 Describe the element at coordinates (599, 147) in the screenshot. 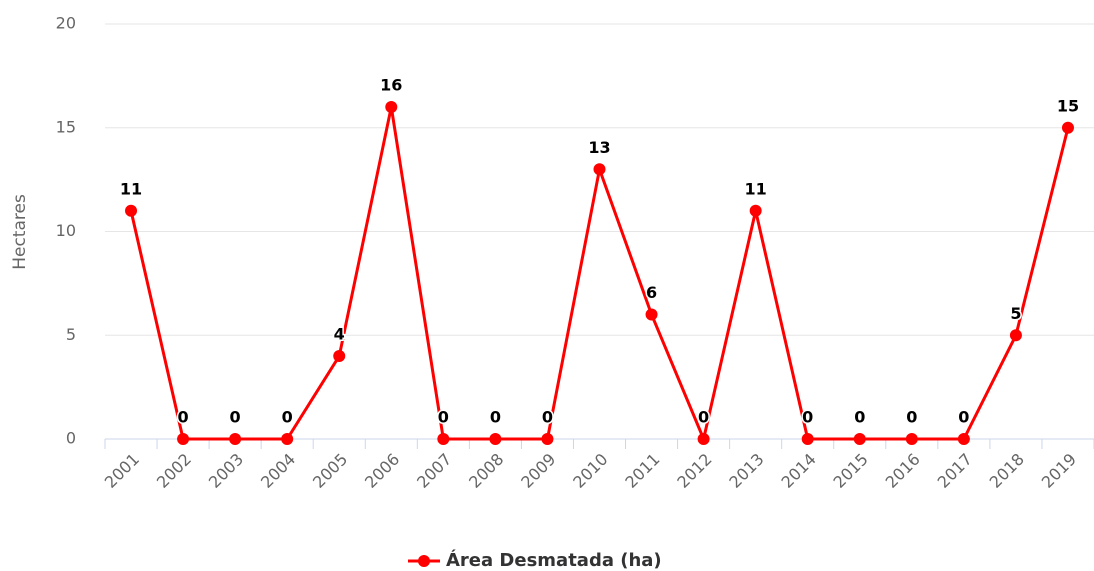

I see `data-label: 13` at that location.